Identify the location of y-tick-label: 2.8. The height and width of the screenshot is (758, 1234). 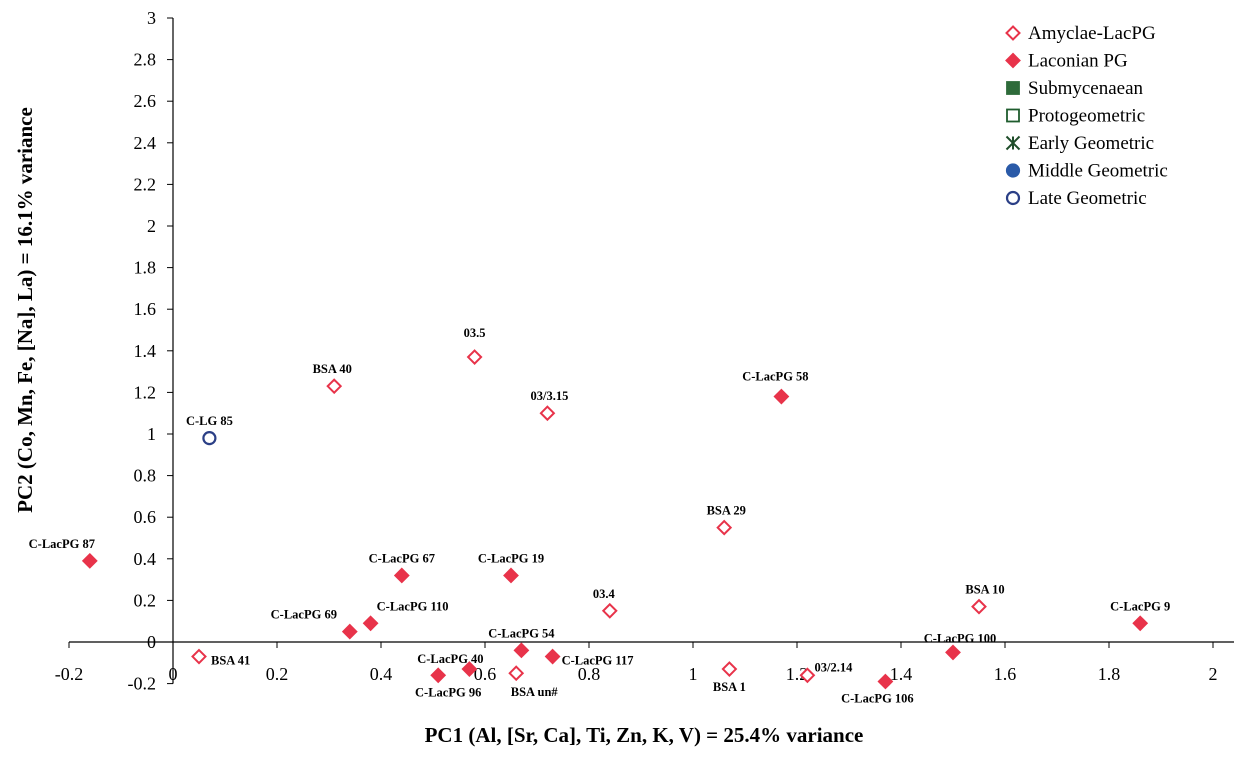
(145, 60).